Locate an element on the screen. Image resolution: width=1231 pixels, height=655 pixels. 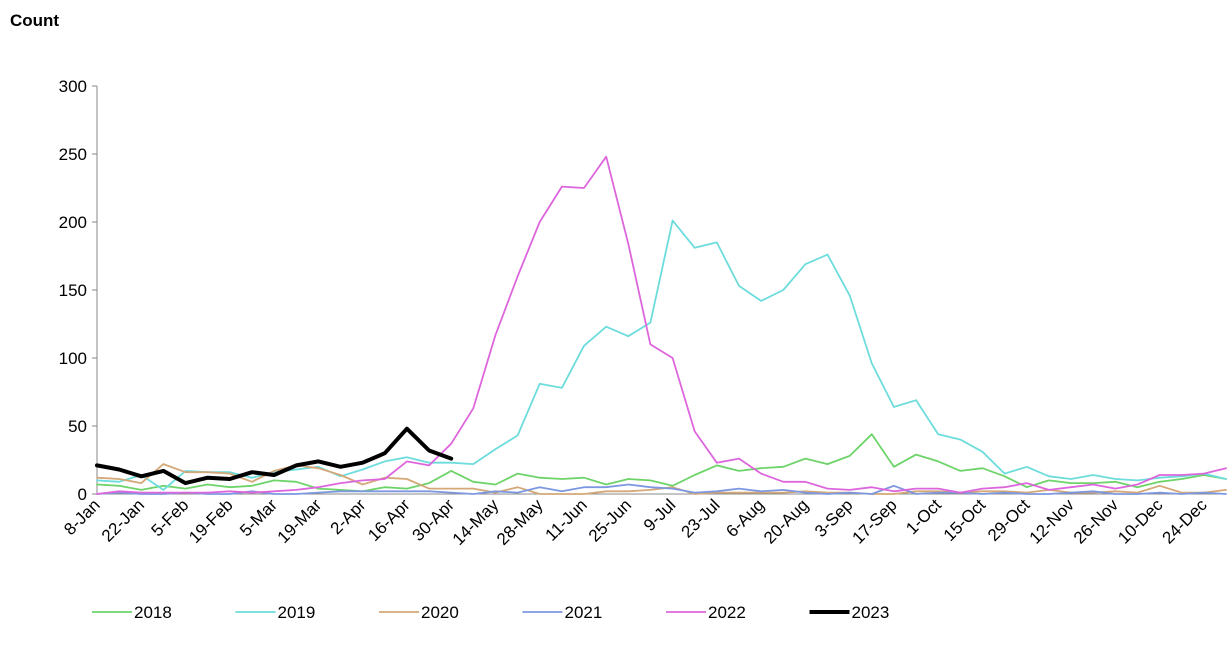
y-tick-labels: 0 50 100 150 200 250 300 is located at coordinates (78, 290).